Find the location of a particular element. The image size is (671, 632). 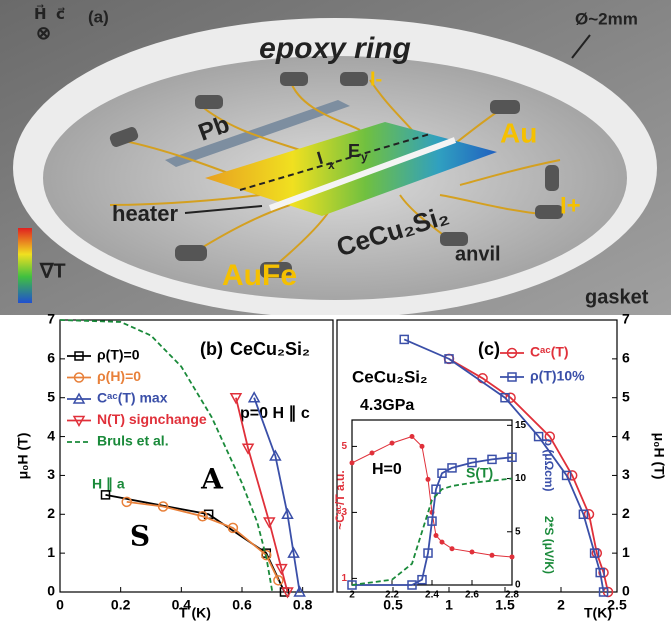

y-tick-label: 6 is located at coordinates (51, 358).